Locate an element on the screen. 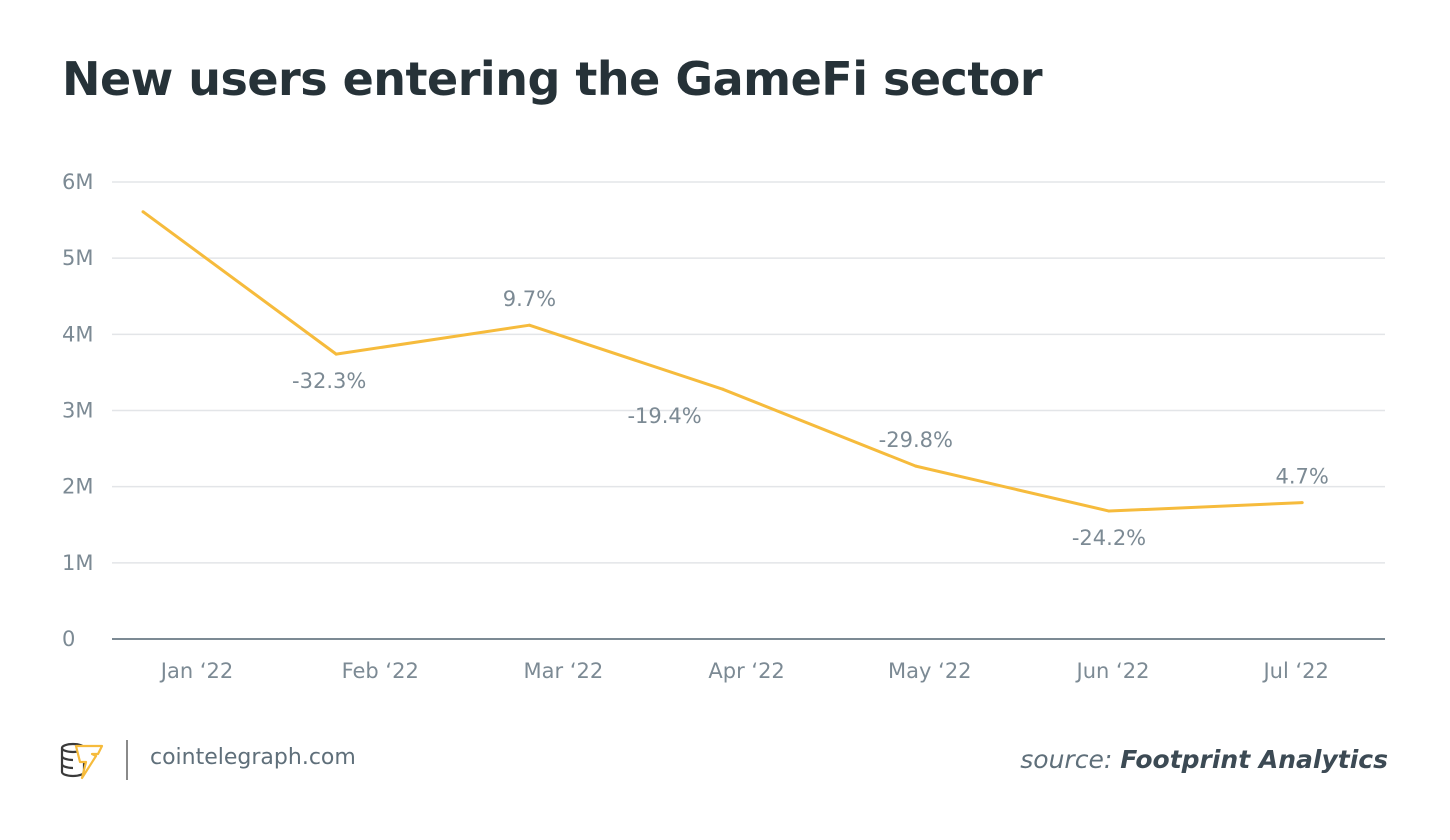 Image resolution: width=1450 pixels, height=840 pixels. data-label: -19.4% is located at coordinates (664, 416).